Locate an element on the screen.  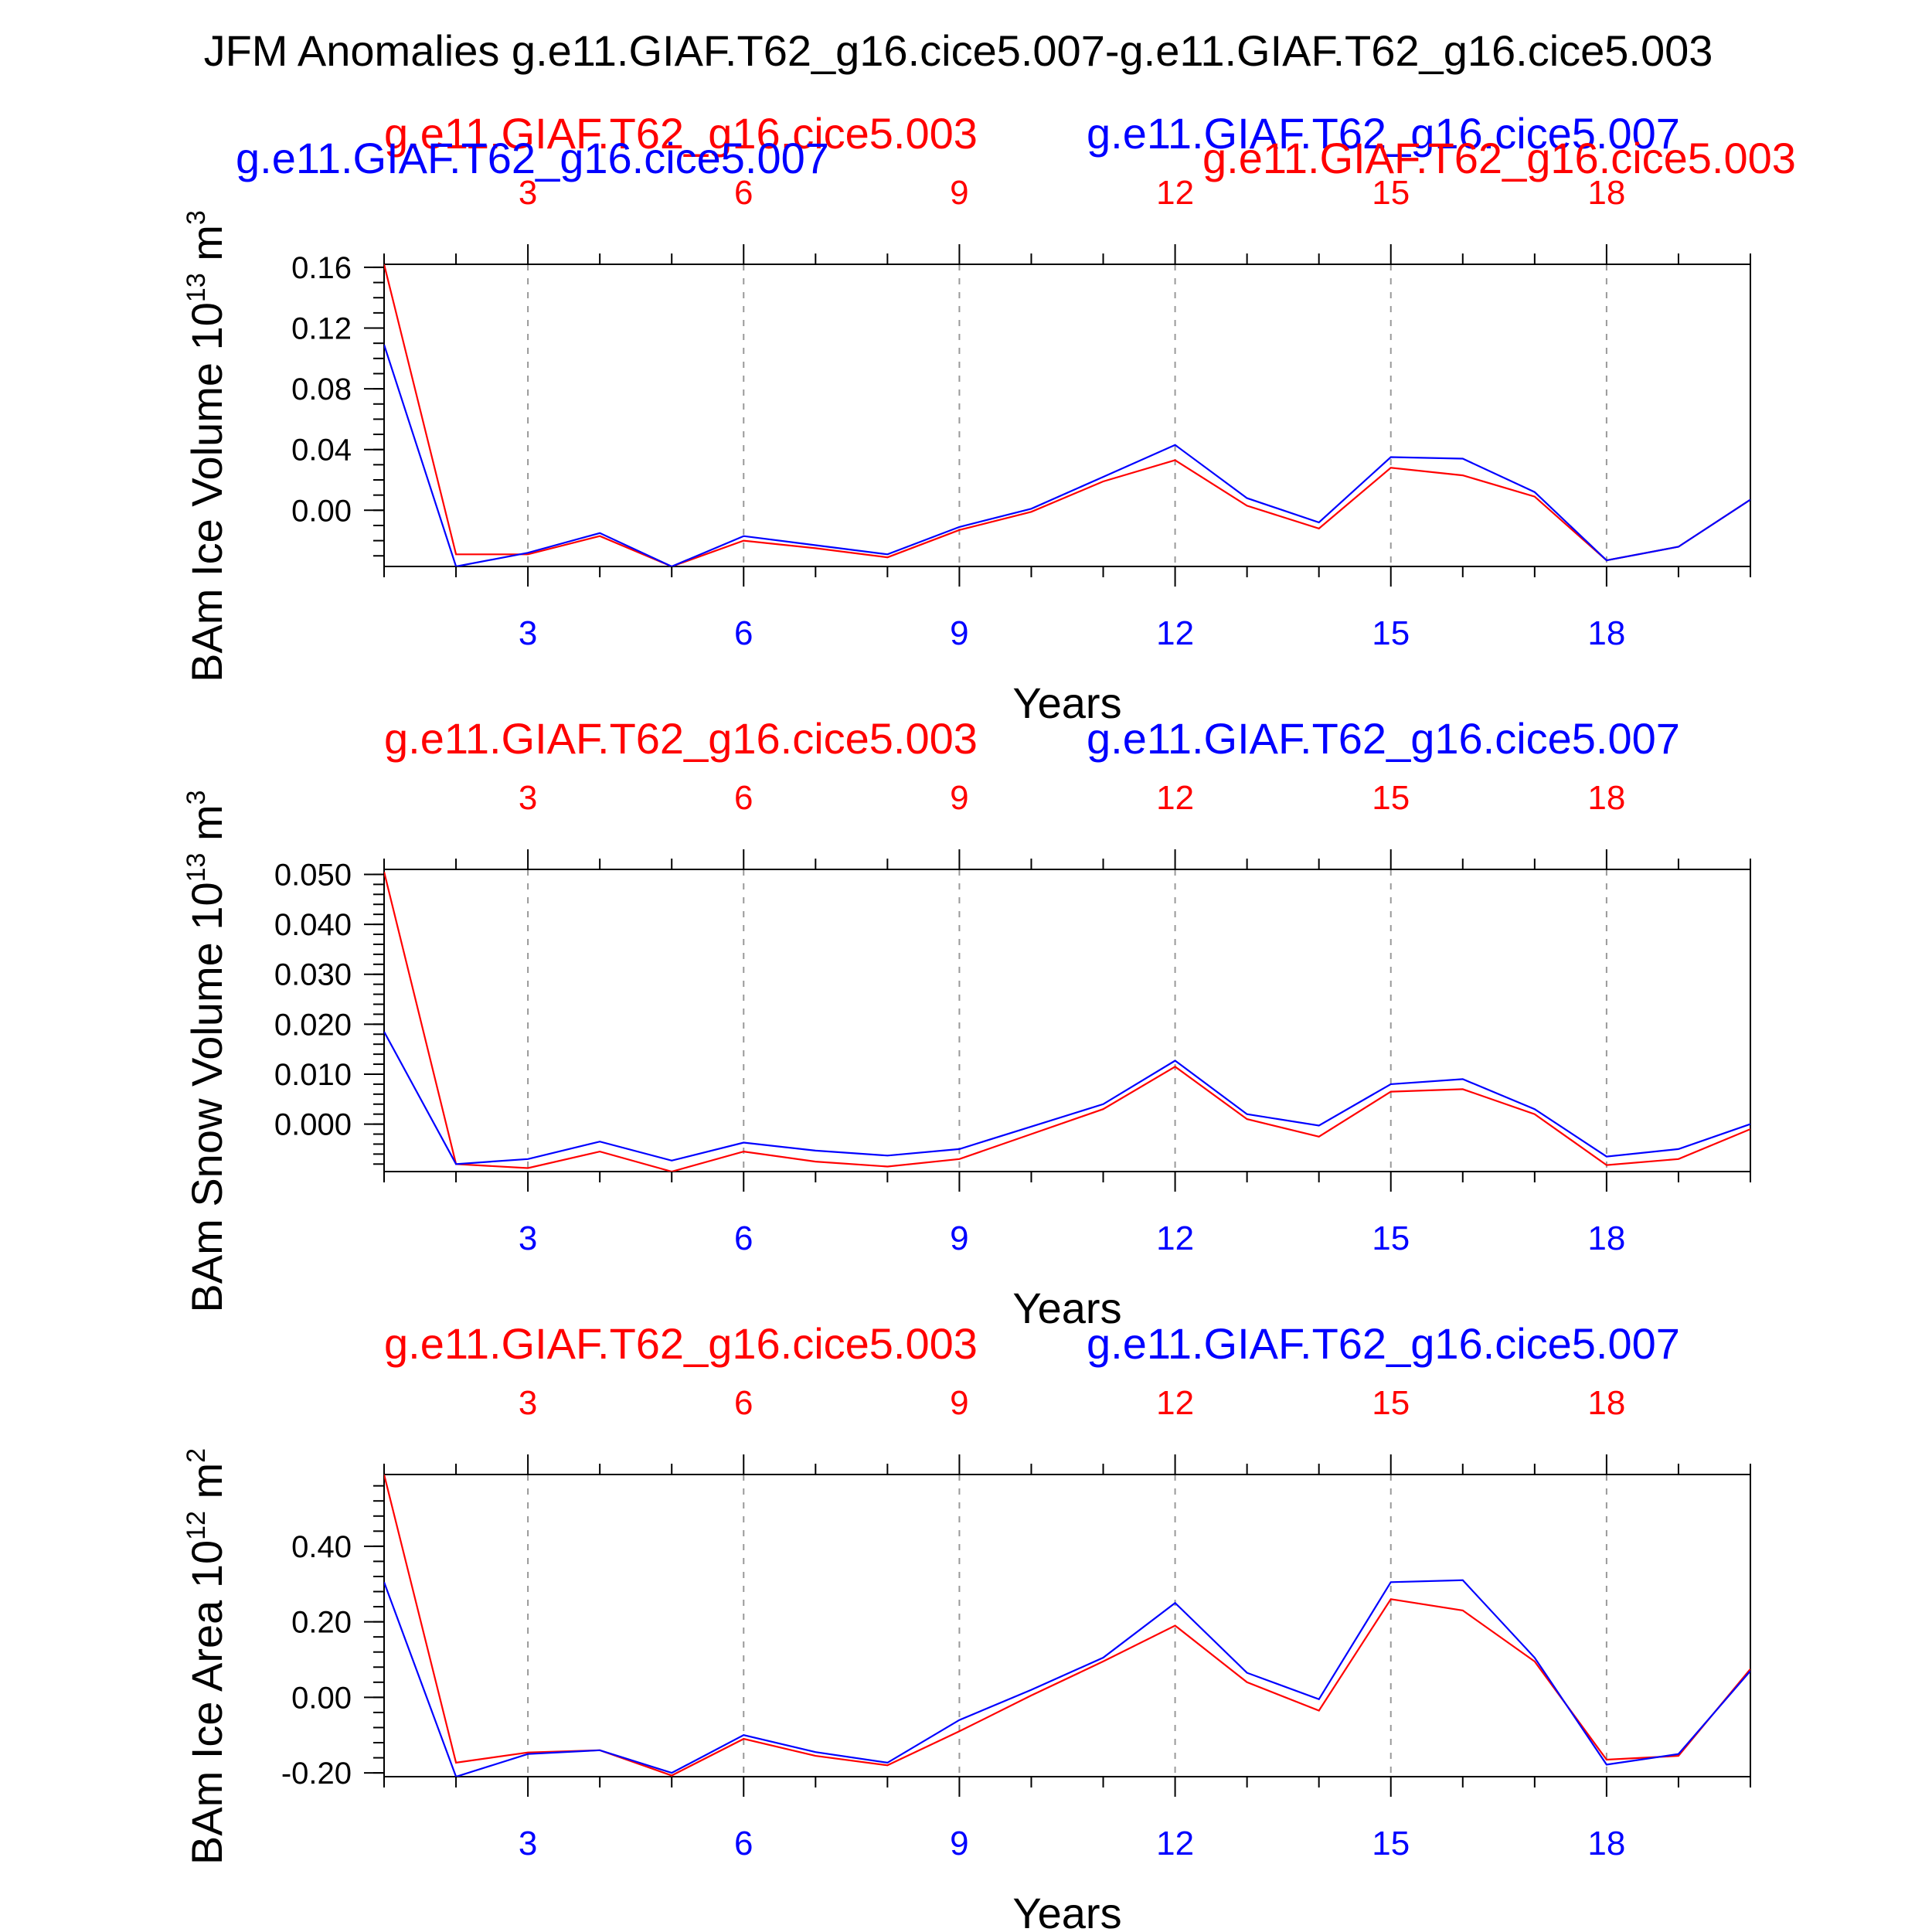
y-axis-title-exp: 12 is located at coordinates (197, 1525).